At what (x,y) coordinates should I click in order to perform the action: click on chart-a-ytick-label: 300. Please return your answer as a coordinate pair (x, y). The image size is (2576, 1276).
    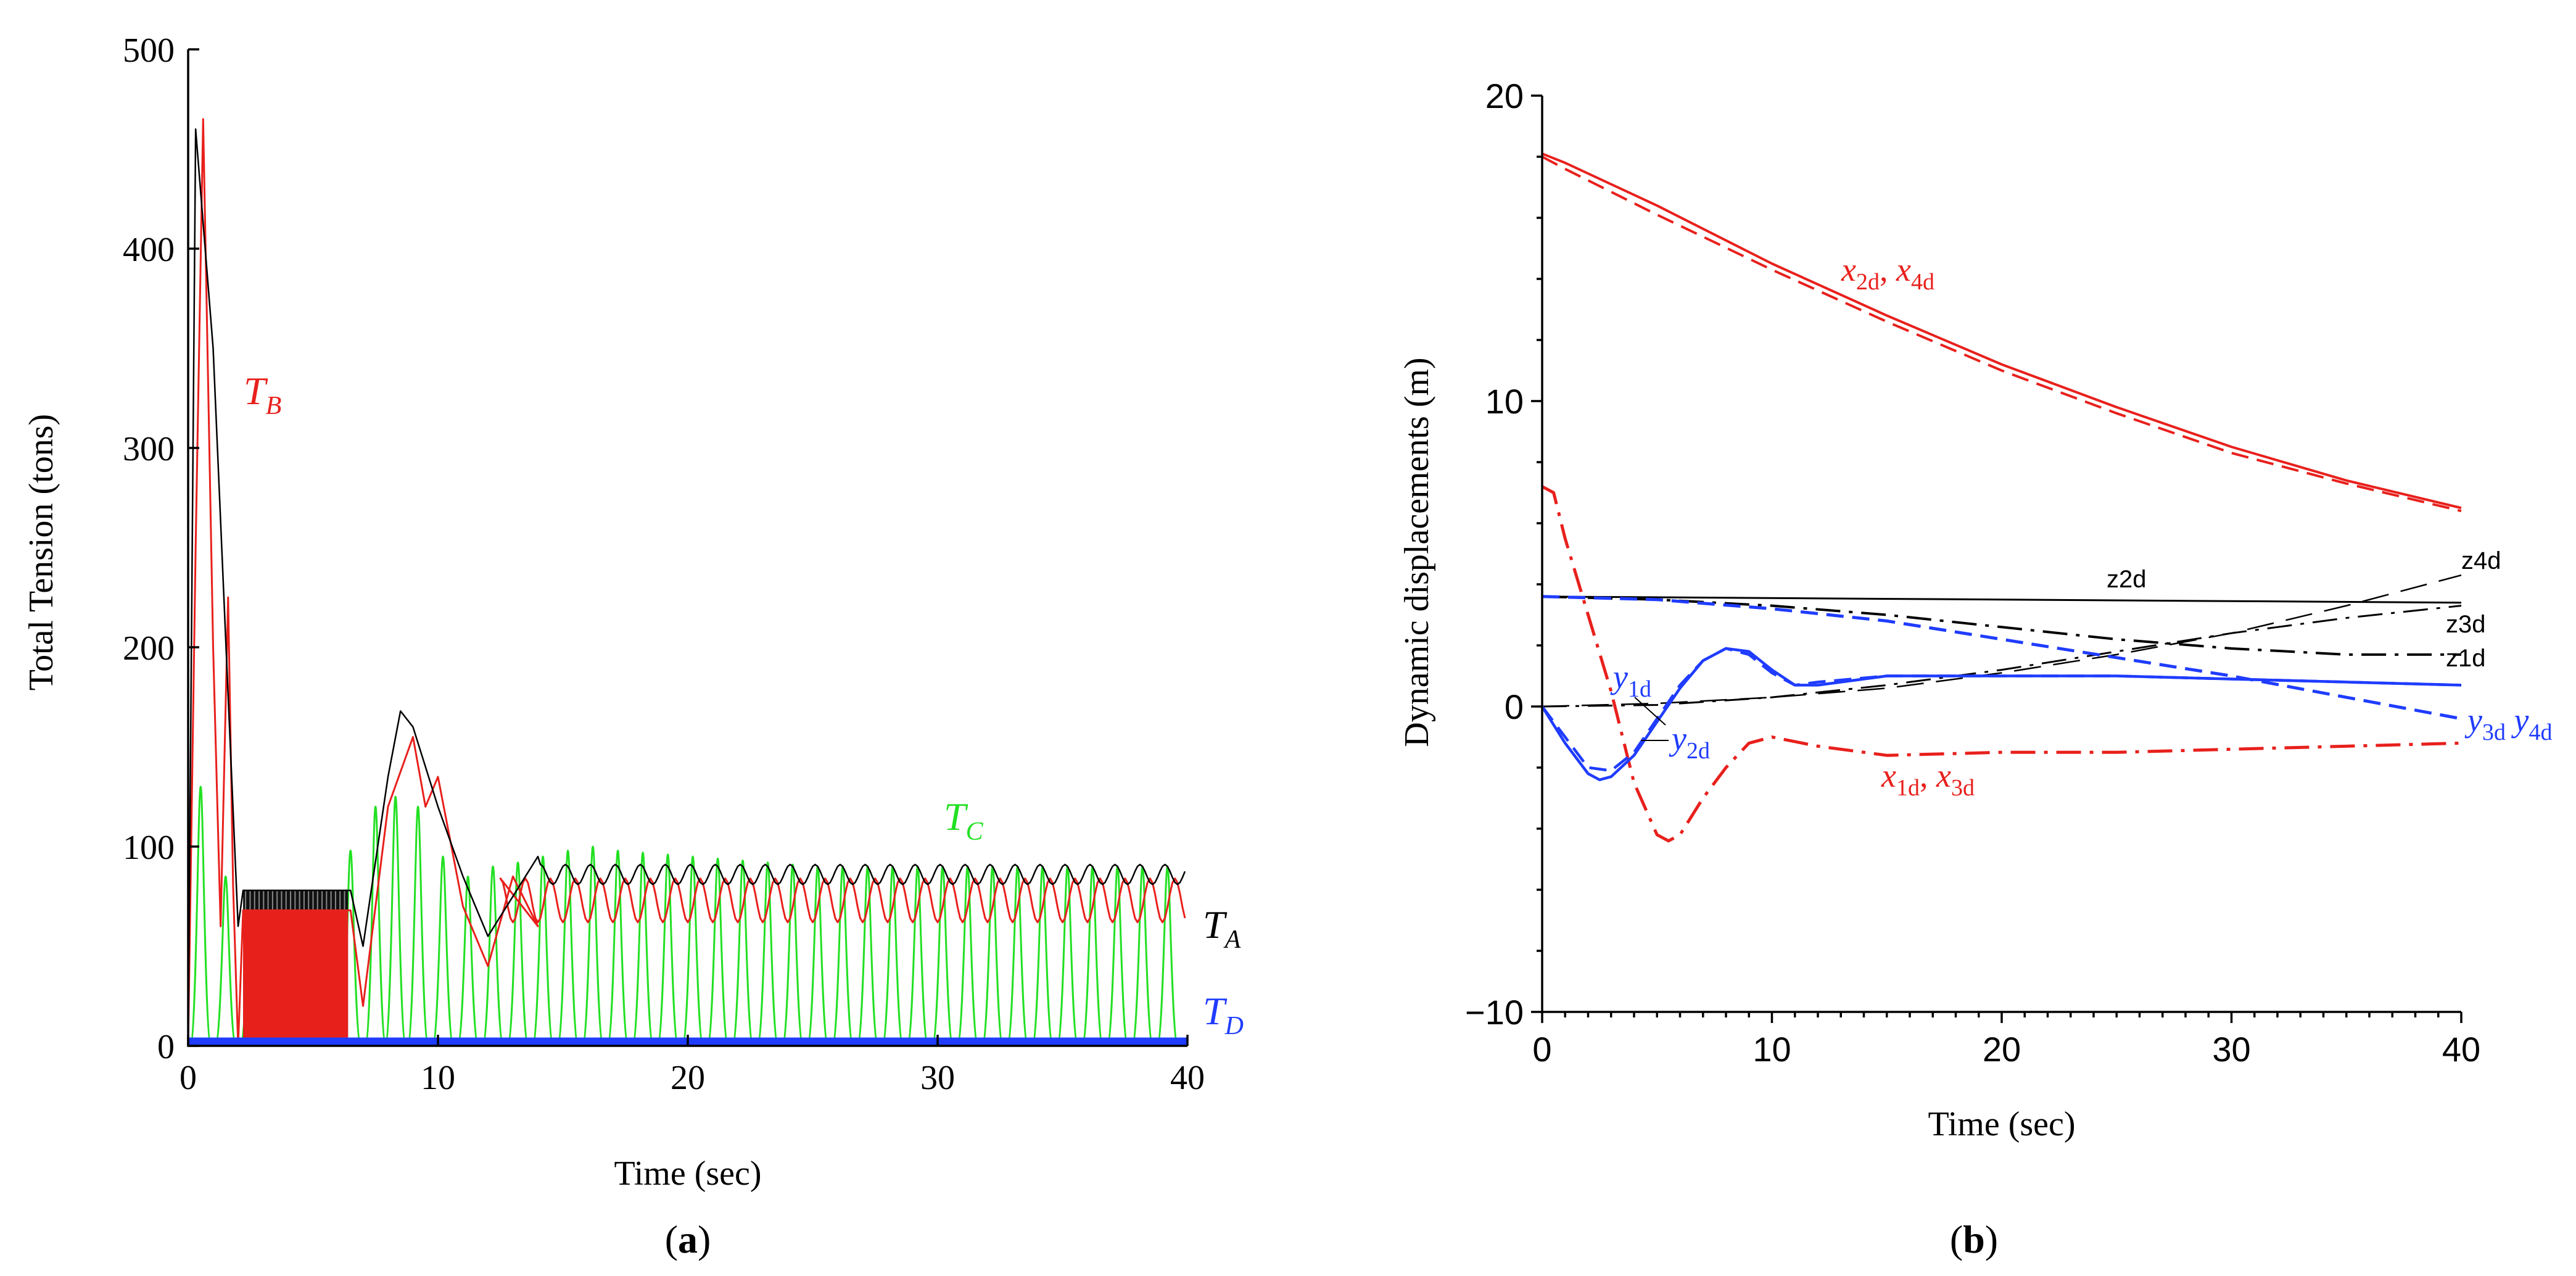
    Looking at the image, I should click on (149, 449).